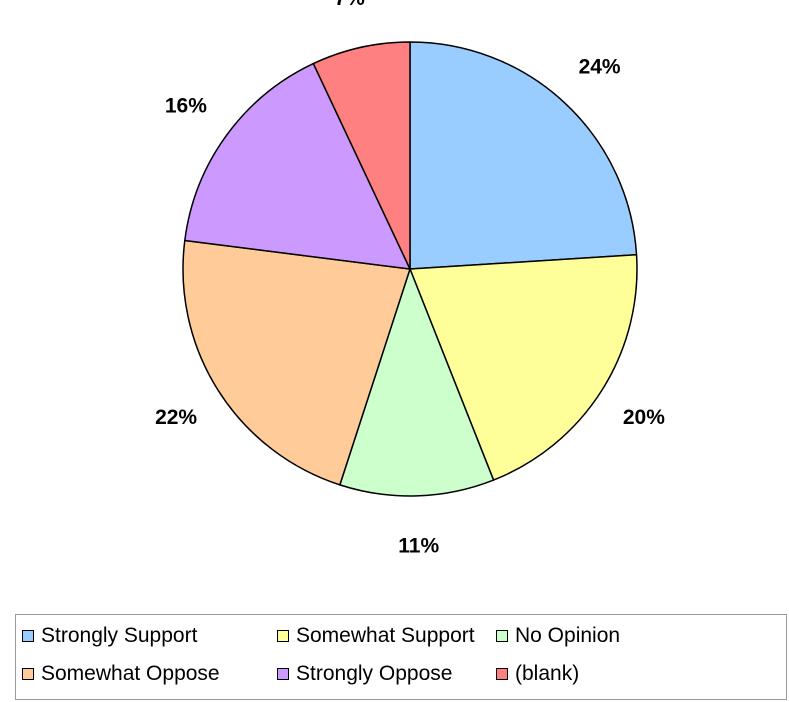 This screenshot has width=789, height=702. I want to click on slice-value-label-somewhat-oppose: 22%, so click(176, 417).